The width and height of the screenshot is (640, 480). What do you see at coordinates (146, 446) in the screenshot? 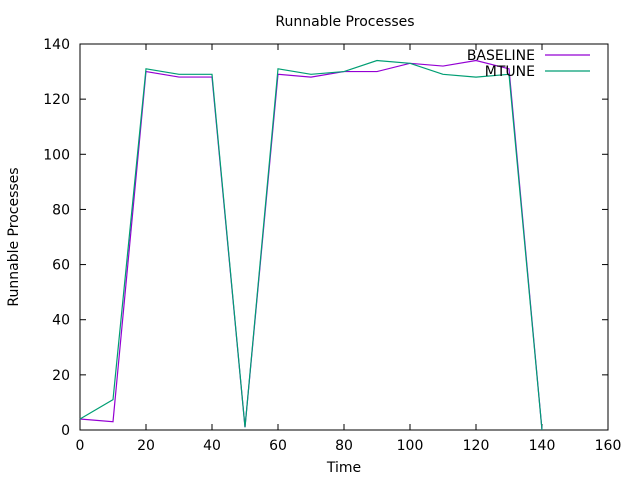
I see `x-tick-label: 20` at bounding box center [146, 446].